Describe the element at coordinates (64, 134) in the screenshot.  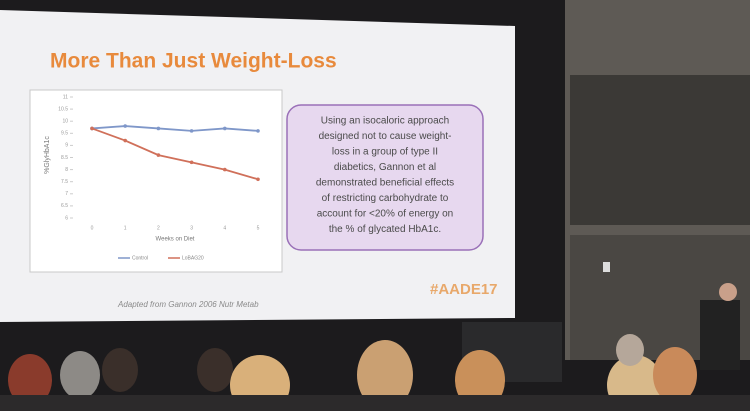
I see `y-tick-label: 9.5` at that location.